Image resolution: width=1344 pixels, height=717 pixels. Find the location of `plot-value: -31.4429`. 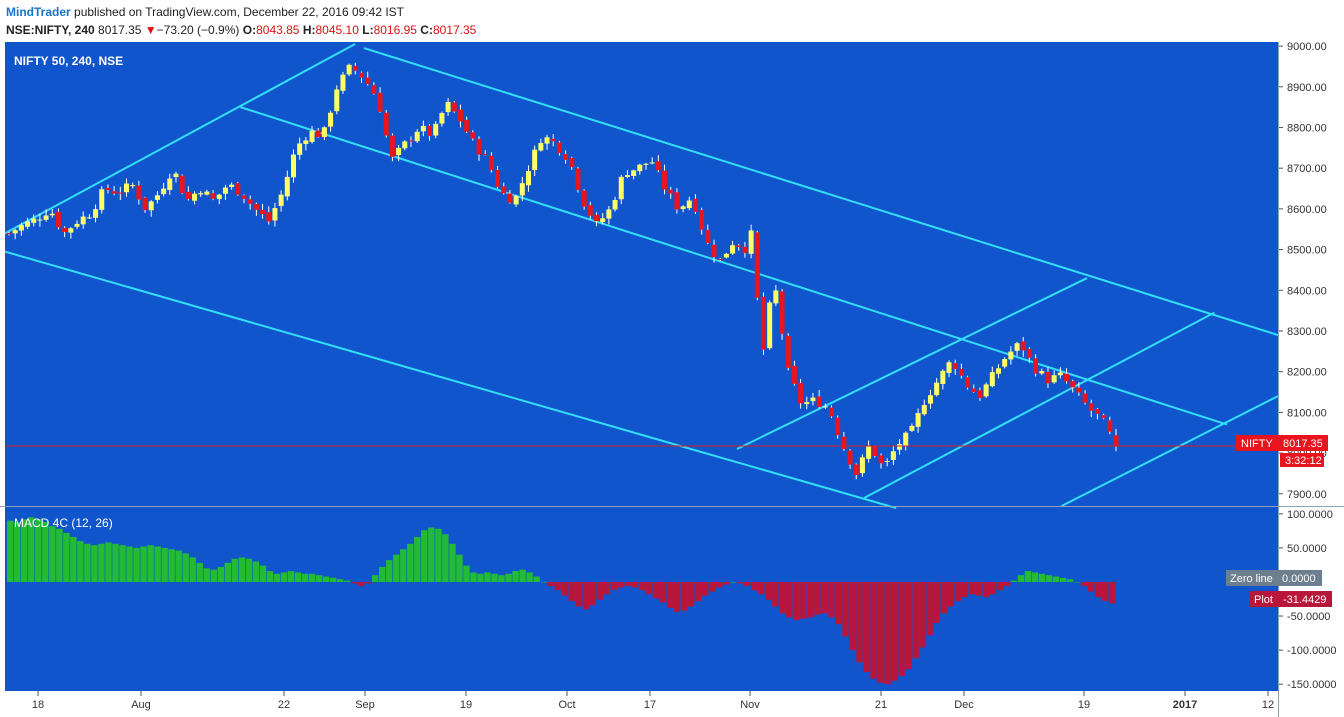

plot-value: -31.4429 is located at coordinates (1304, 600).